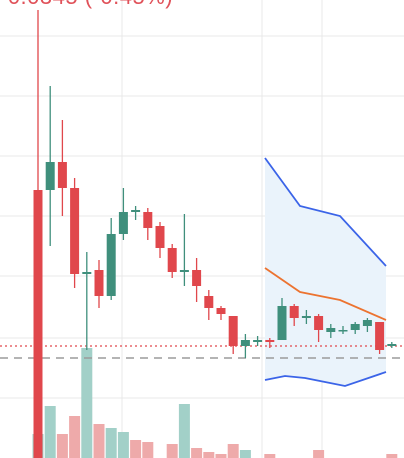 Image resolution: width=404 pixels, height=458 pixels. I want to click on price-change-label: -0.0345 (-0.45%), so click(86, 5).